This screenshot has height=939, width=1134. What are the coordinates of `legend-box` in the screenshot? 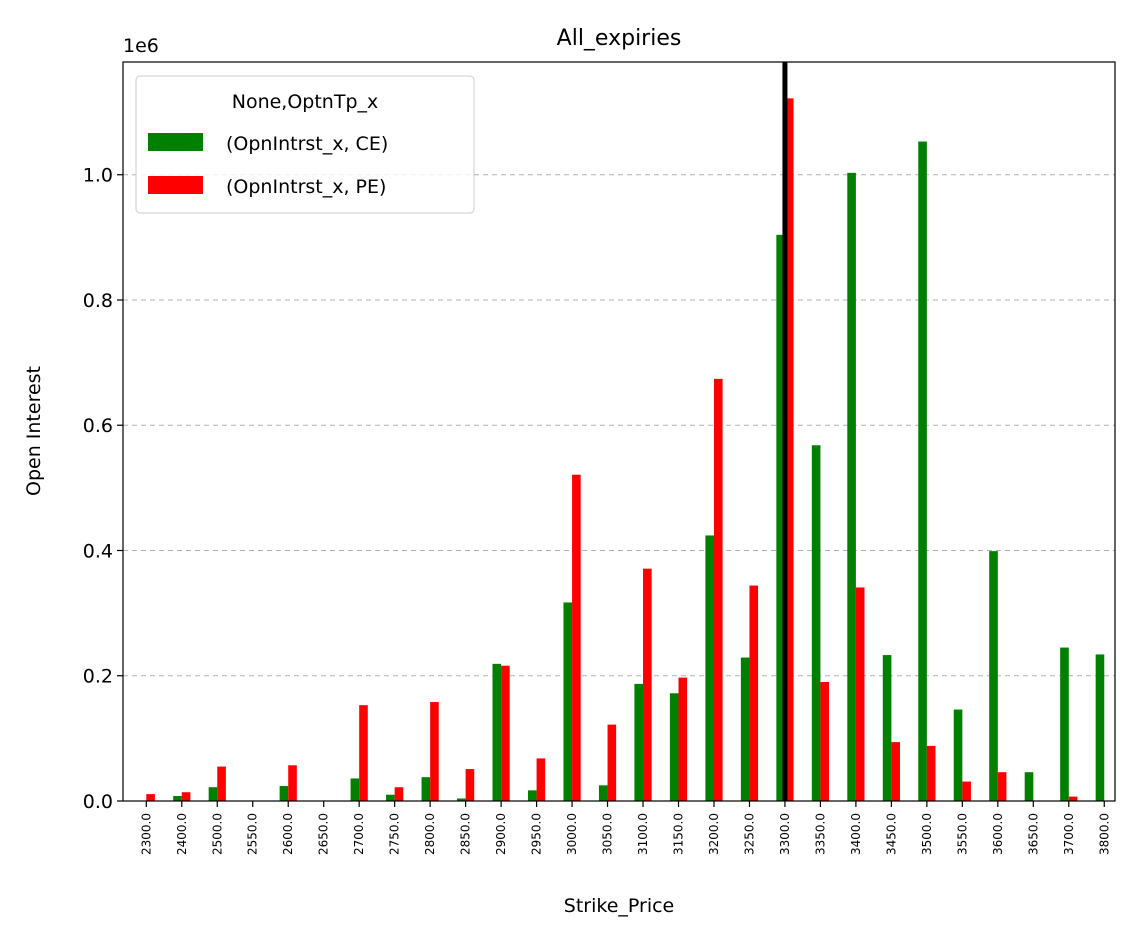 It's located at (305, 144).